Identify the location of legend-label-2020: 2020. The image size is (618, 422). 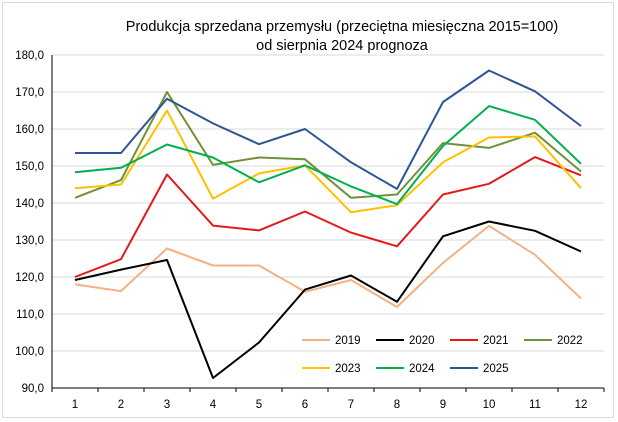
(422, 341).